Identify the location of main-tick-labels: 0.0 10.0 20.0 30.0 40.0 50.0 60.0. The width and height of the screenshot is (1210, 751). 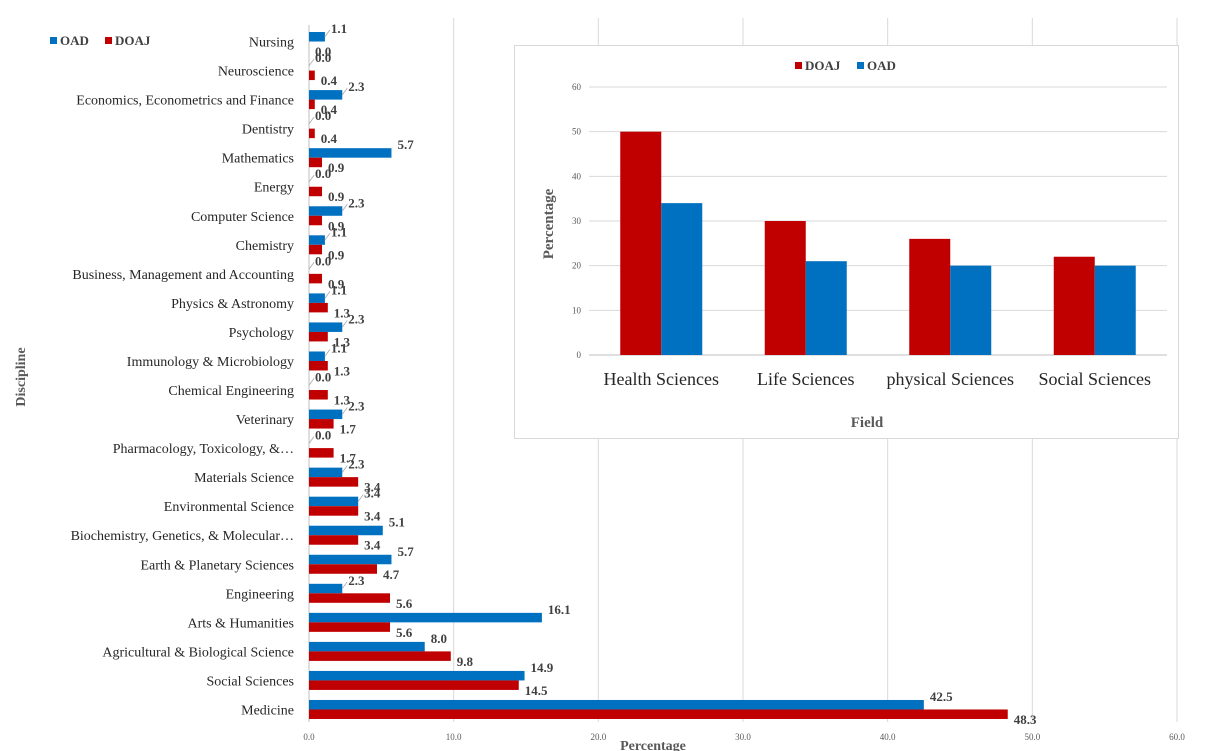
(744, 737).